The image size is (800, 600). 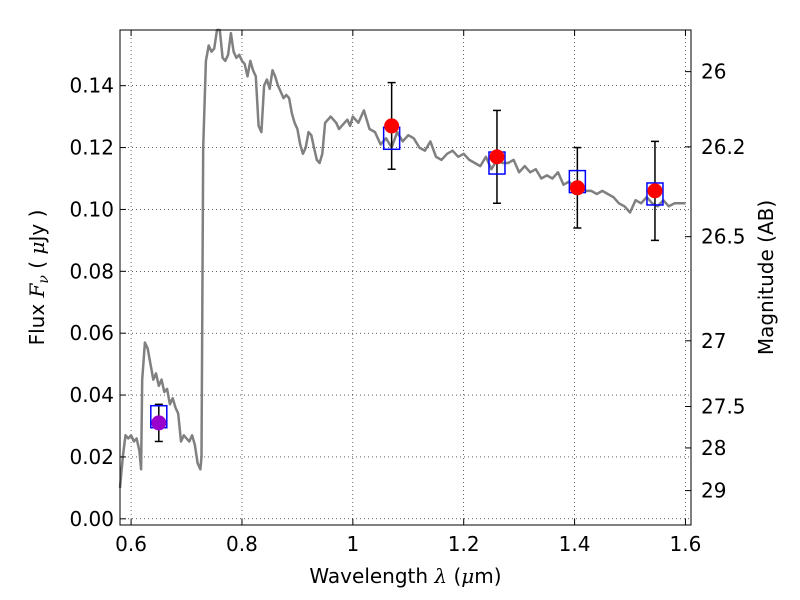 I want to click on model-square-marker, so click(x=655, y=194).